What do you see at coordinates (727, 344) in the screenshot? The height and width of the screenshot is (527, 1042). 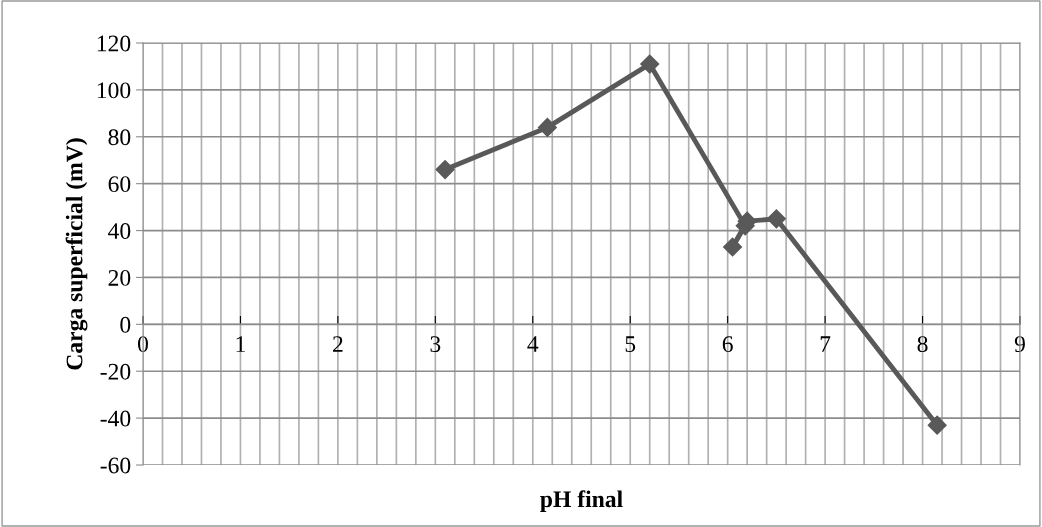 I see `x-tick-label: 6` at bounding box center [727, 344].